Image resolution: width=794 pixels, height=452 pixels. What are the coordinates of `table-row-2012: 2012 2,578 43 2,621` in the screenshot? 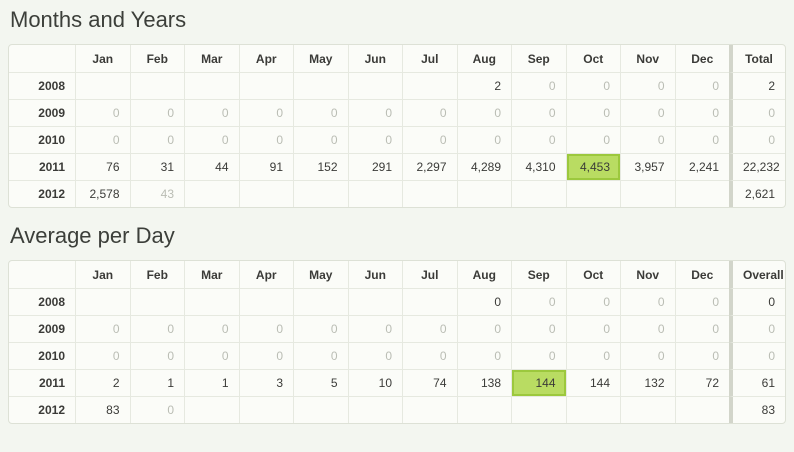 It's located at (397, 193).